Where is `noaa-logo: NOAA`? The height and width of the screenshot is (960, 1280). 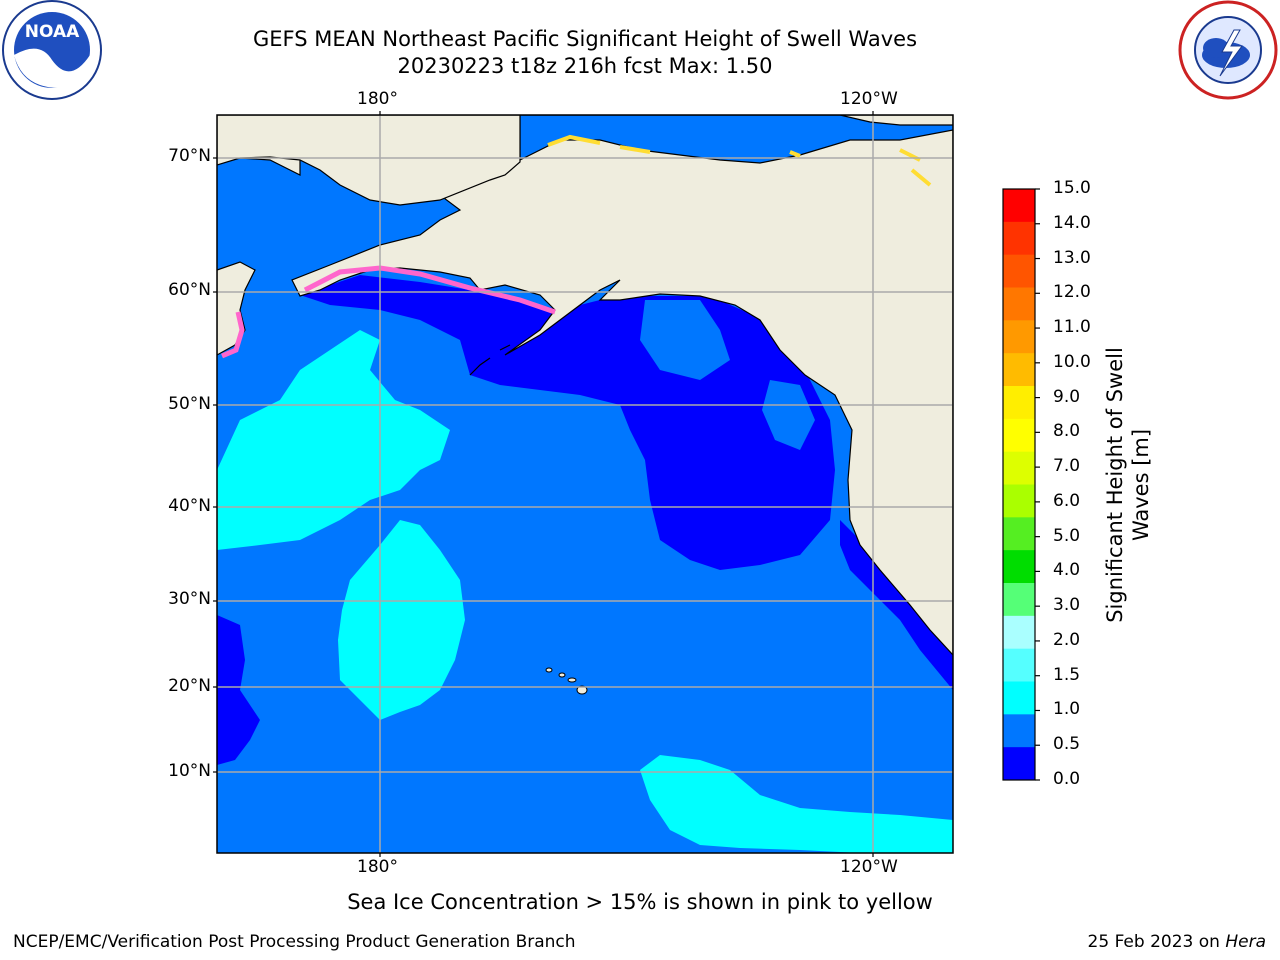 noaa-logo: NOAA is located at coordinates (52, 50).